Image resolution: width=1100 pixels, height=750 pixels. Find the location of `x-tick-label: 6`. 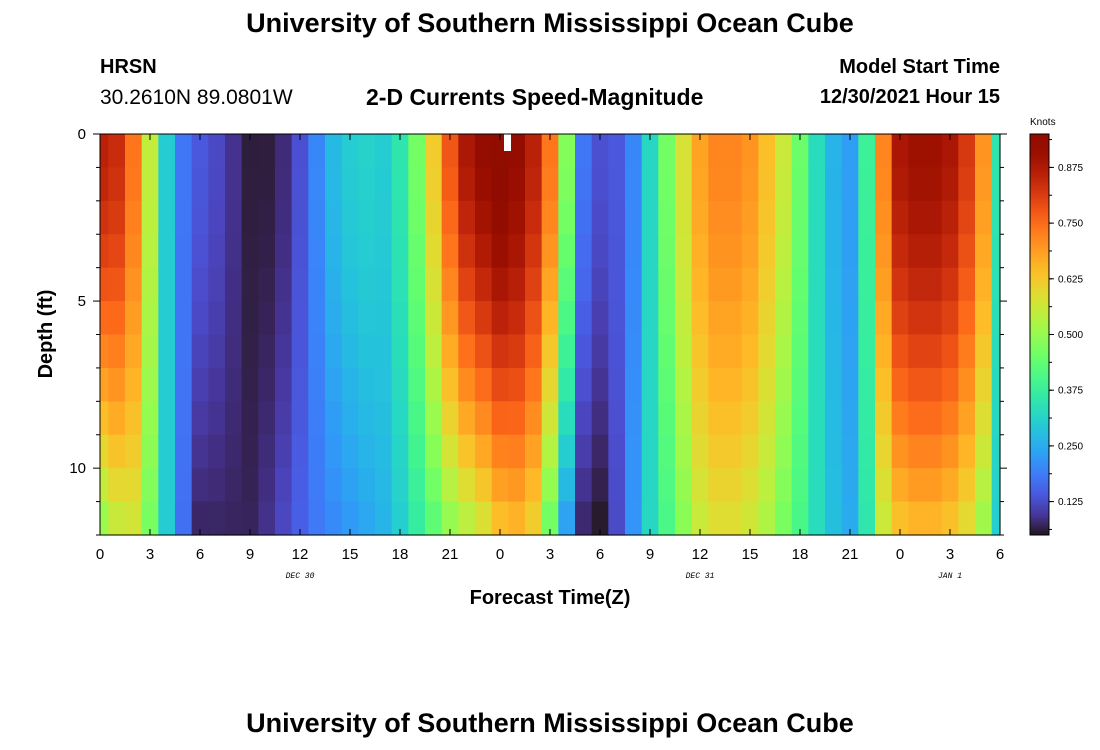

x-tick-label: 6 is located at coordinates (600, 554).